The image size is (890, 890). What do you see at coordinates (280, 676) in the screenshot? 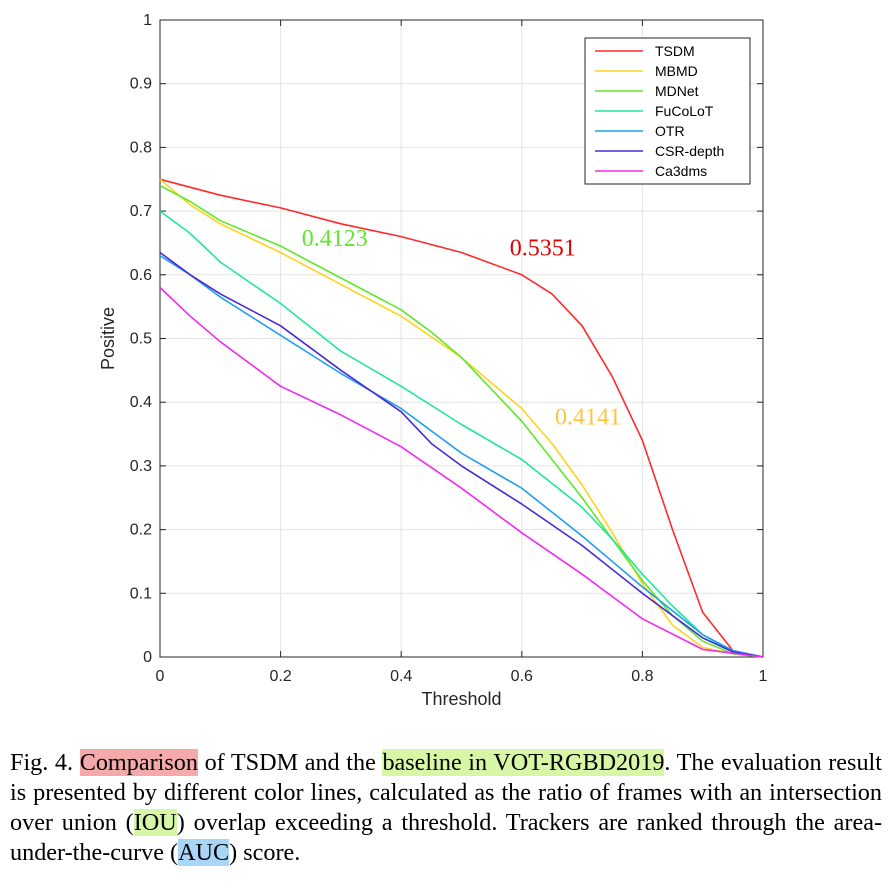
I see `x-tick-label: 0.2` at bounding box center [280, 676].